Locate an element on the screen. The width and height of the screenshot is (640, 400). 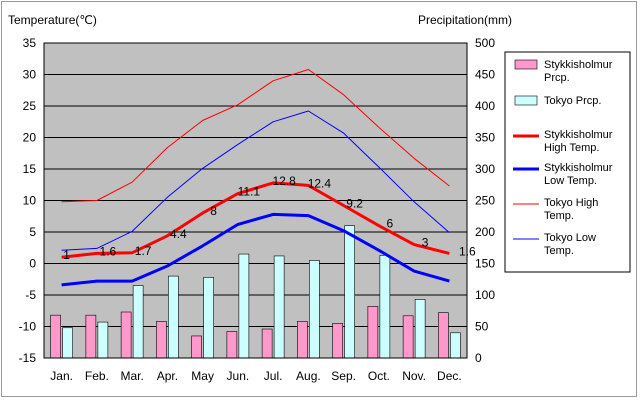
left-tick-label: -5 is located at coordinates (30, 295).